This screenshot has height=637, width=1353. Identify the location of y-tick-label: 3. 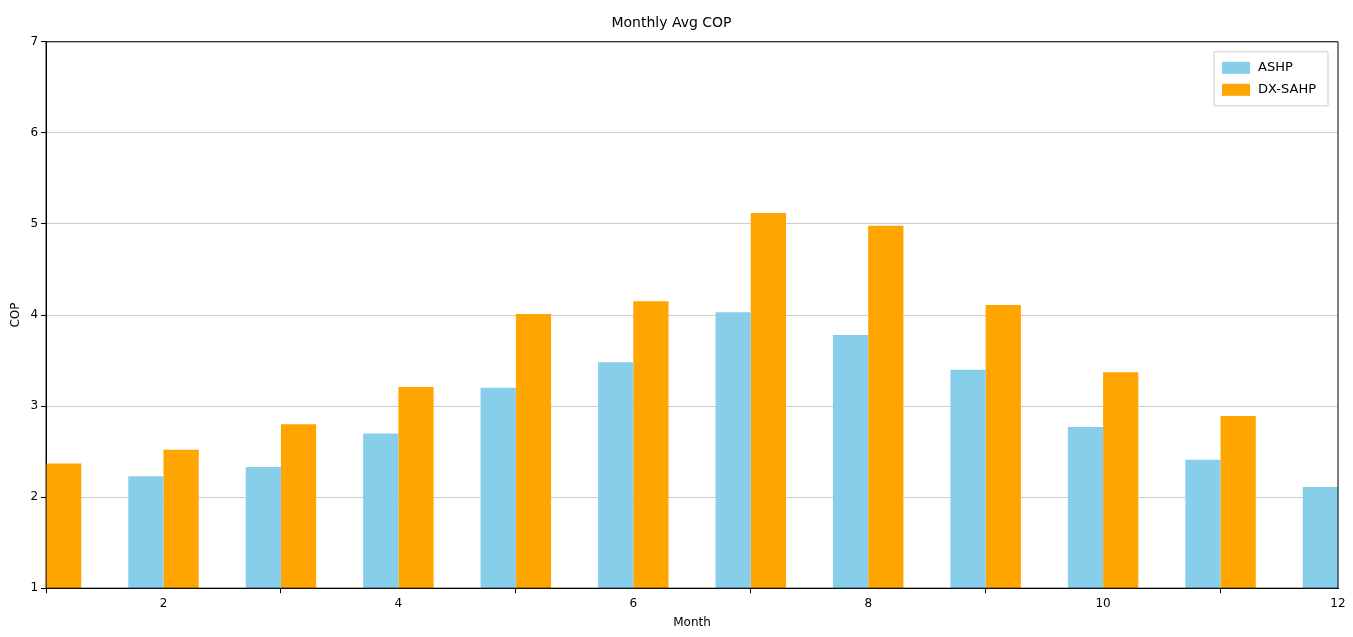
(34, 405).